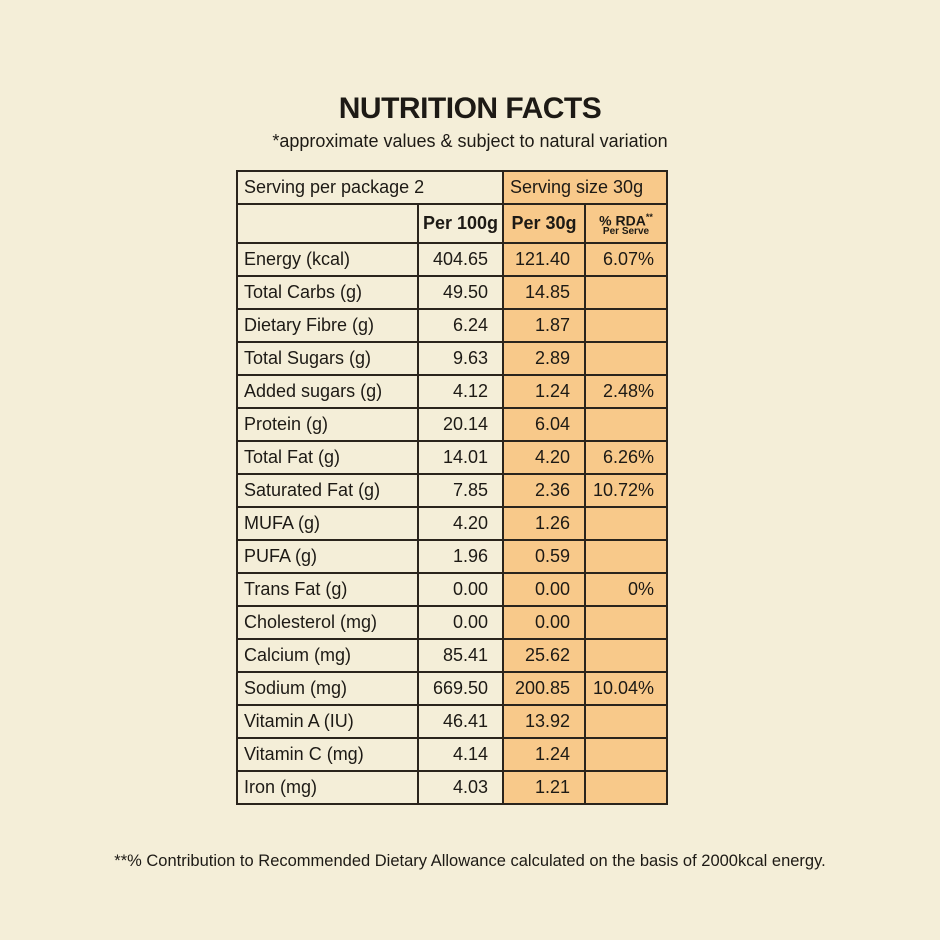 This screenshot has height=940, width=940. What do you see at coordinates (626, 232) in the screenshot?
I see `rda-sub: Per Serve` at bounding box center [626, 232].